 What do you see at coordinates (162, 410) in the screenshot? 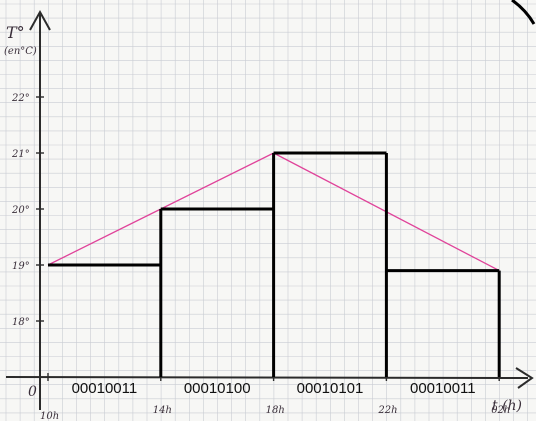
I see `x-tick-label: 14h` at bounding box center [162, 410].